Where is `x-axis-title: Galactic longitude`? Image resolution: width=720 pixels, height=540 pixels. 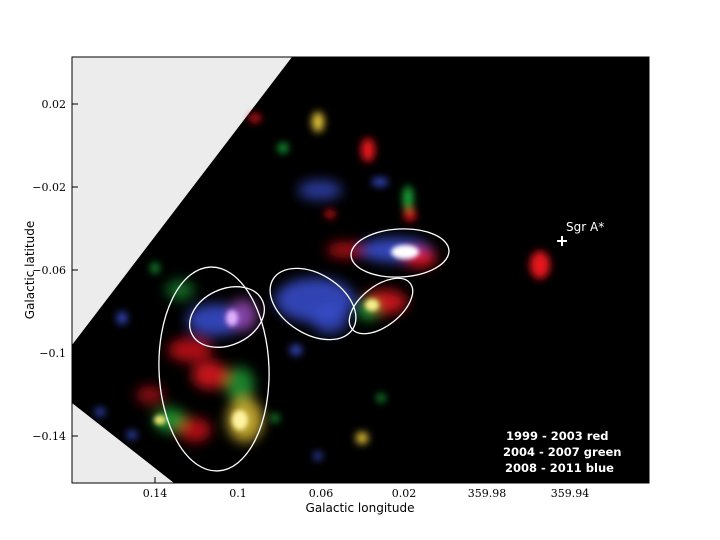
x-axis-title: Galactic longitude is located at coordinates (360, 508).